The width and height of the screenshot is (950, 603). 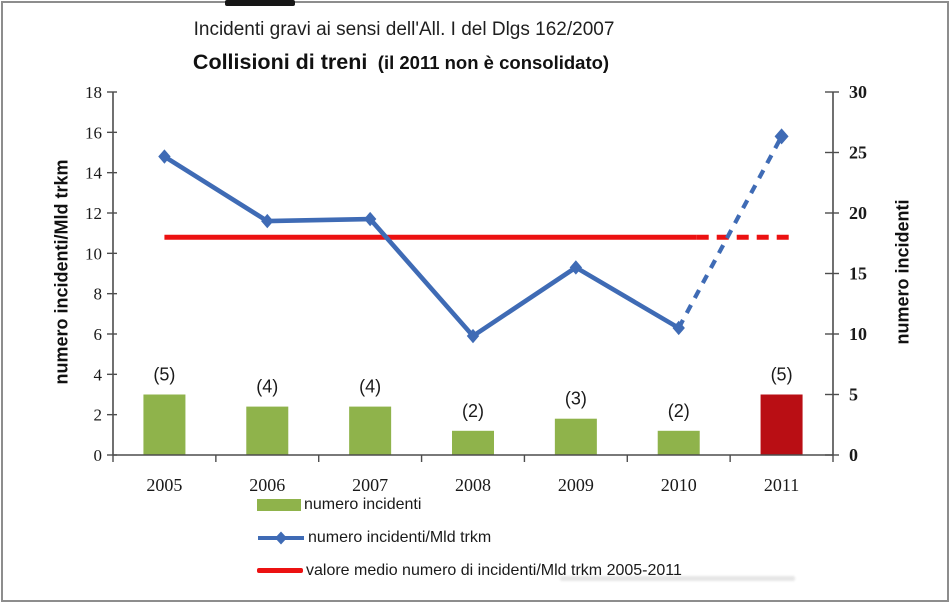 What do you see at coordinates (858, 213) in the screenshot?
I see `right-axis-tick-label: 20` at bounding box center [858, 213].